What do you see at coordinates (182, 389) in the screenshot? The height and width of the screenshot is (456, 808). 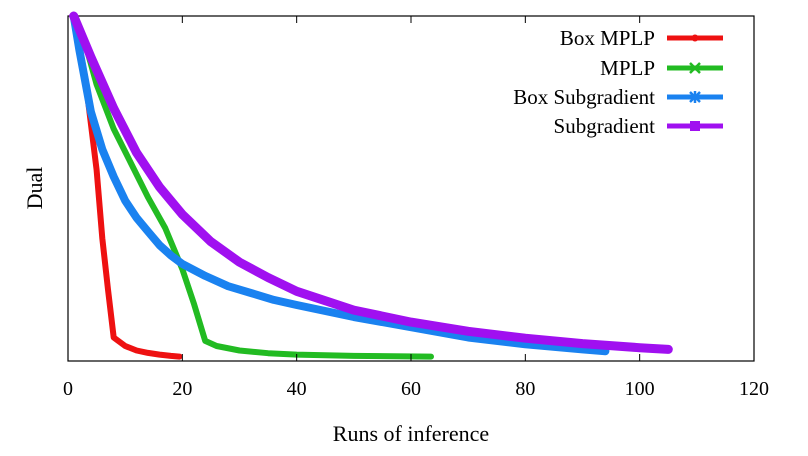 I see `x-tick-label: 20` at bounding box center [182, 389].